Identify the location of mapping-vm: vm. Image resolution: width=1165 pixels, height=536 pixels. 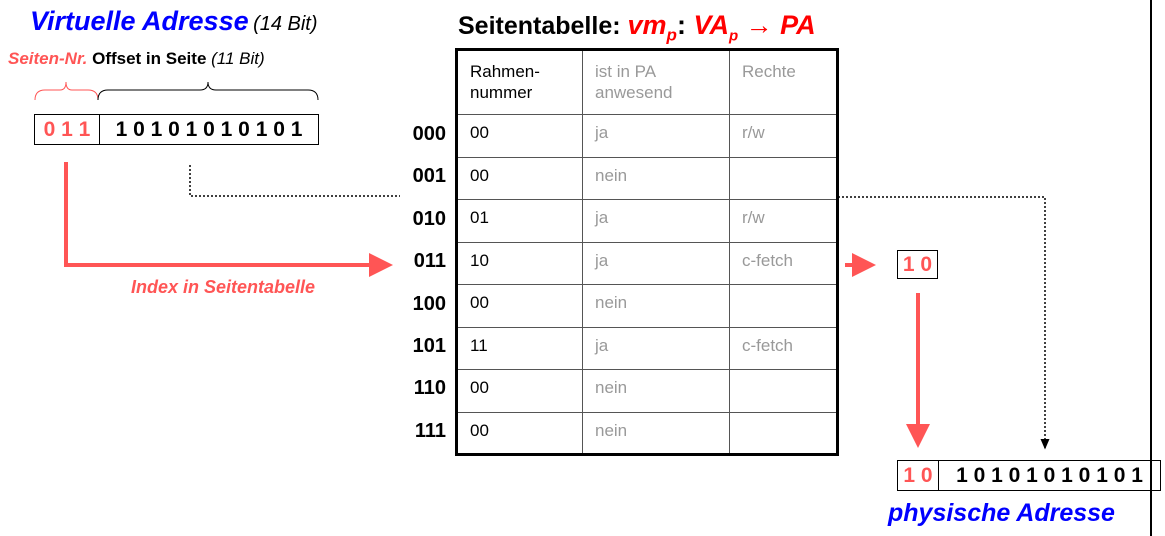
(647, 25).